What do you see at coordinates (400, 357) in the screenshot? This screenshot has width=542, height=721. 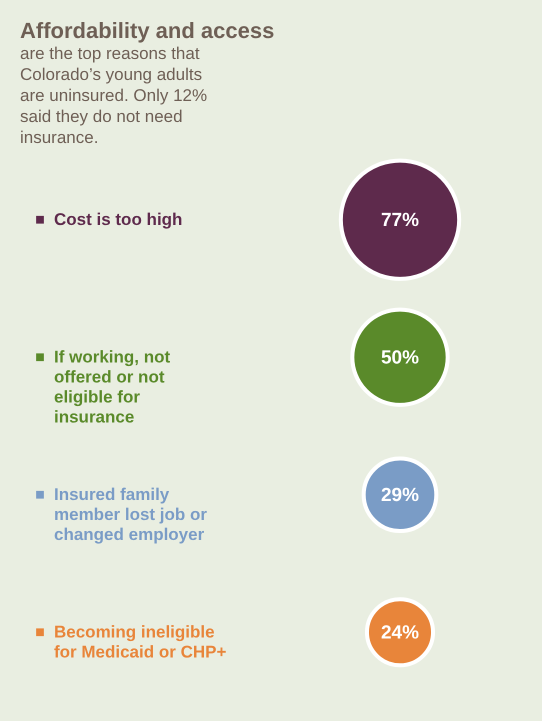 I see `data-label: 50%` at bounding box center [400, 357].